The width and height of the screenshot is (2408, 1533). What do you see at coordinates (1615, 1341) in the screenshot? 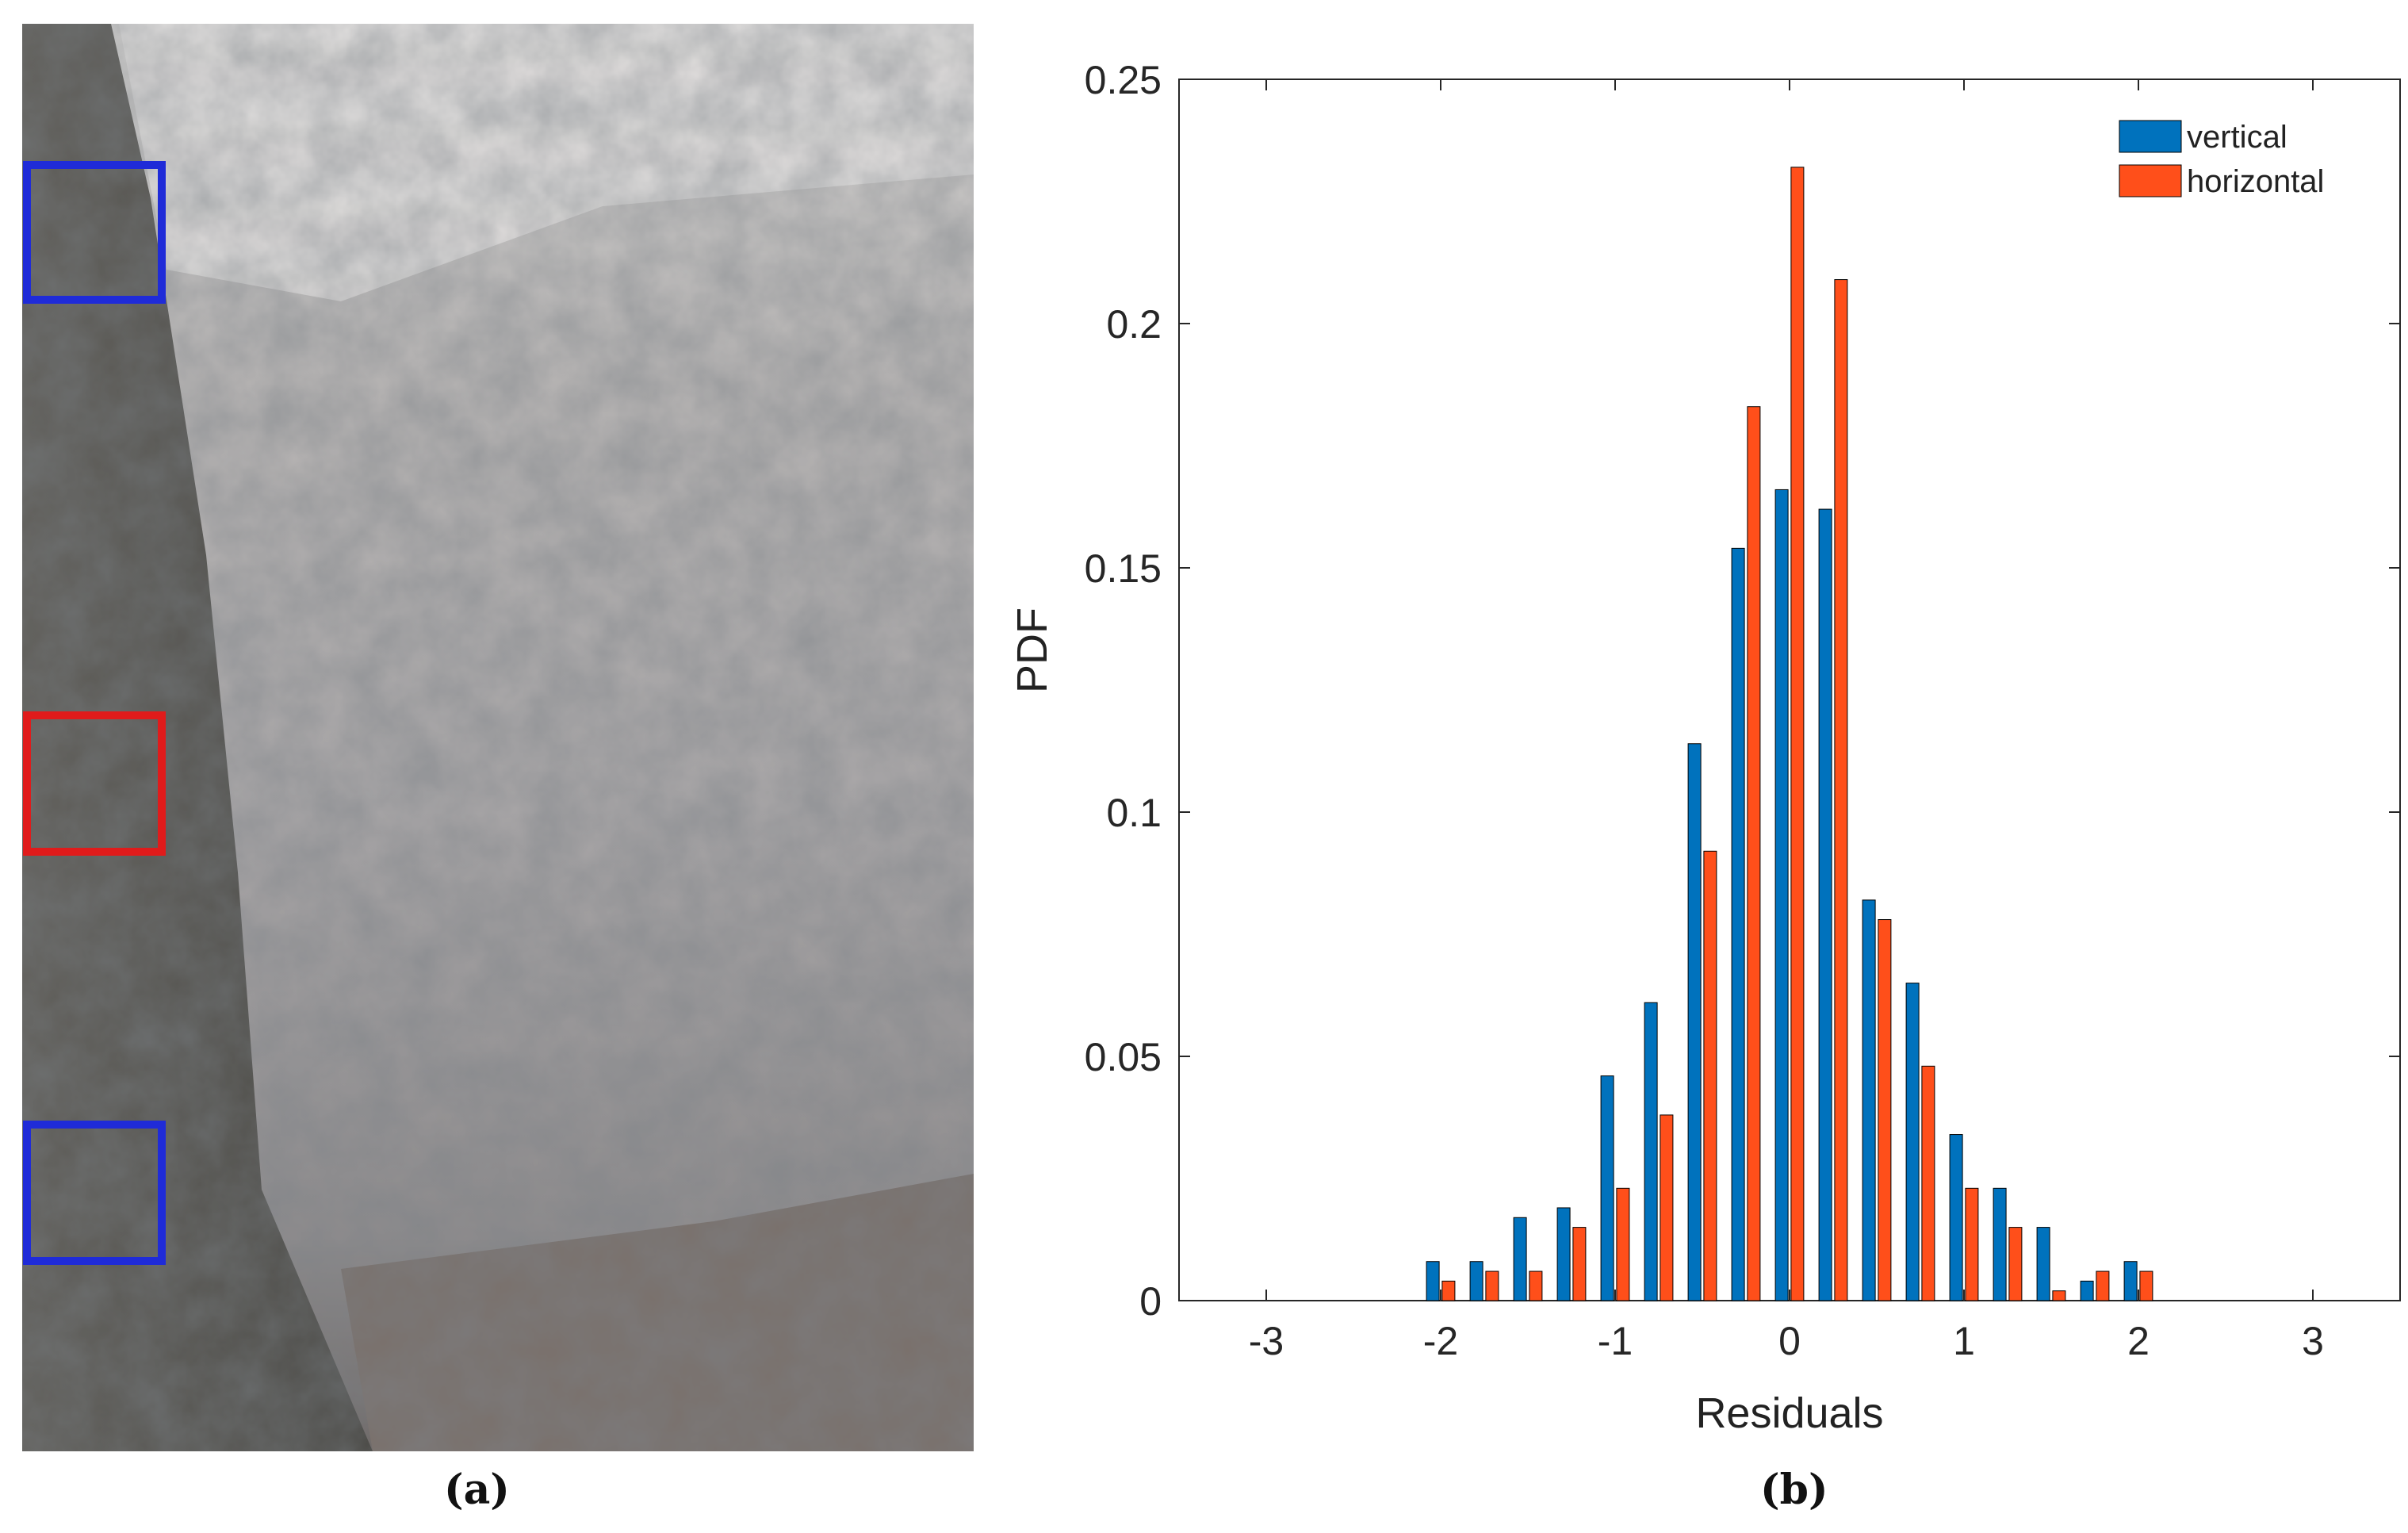
I see `x-tick-label: -1` at bounding box center [1615, 1341].